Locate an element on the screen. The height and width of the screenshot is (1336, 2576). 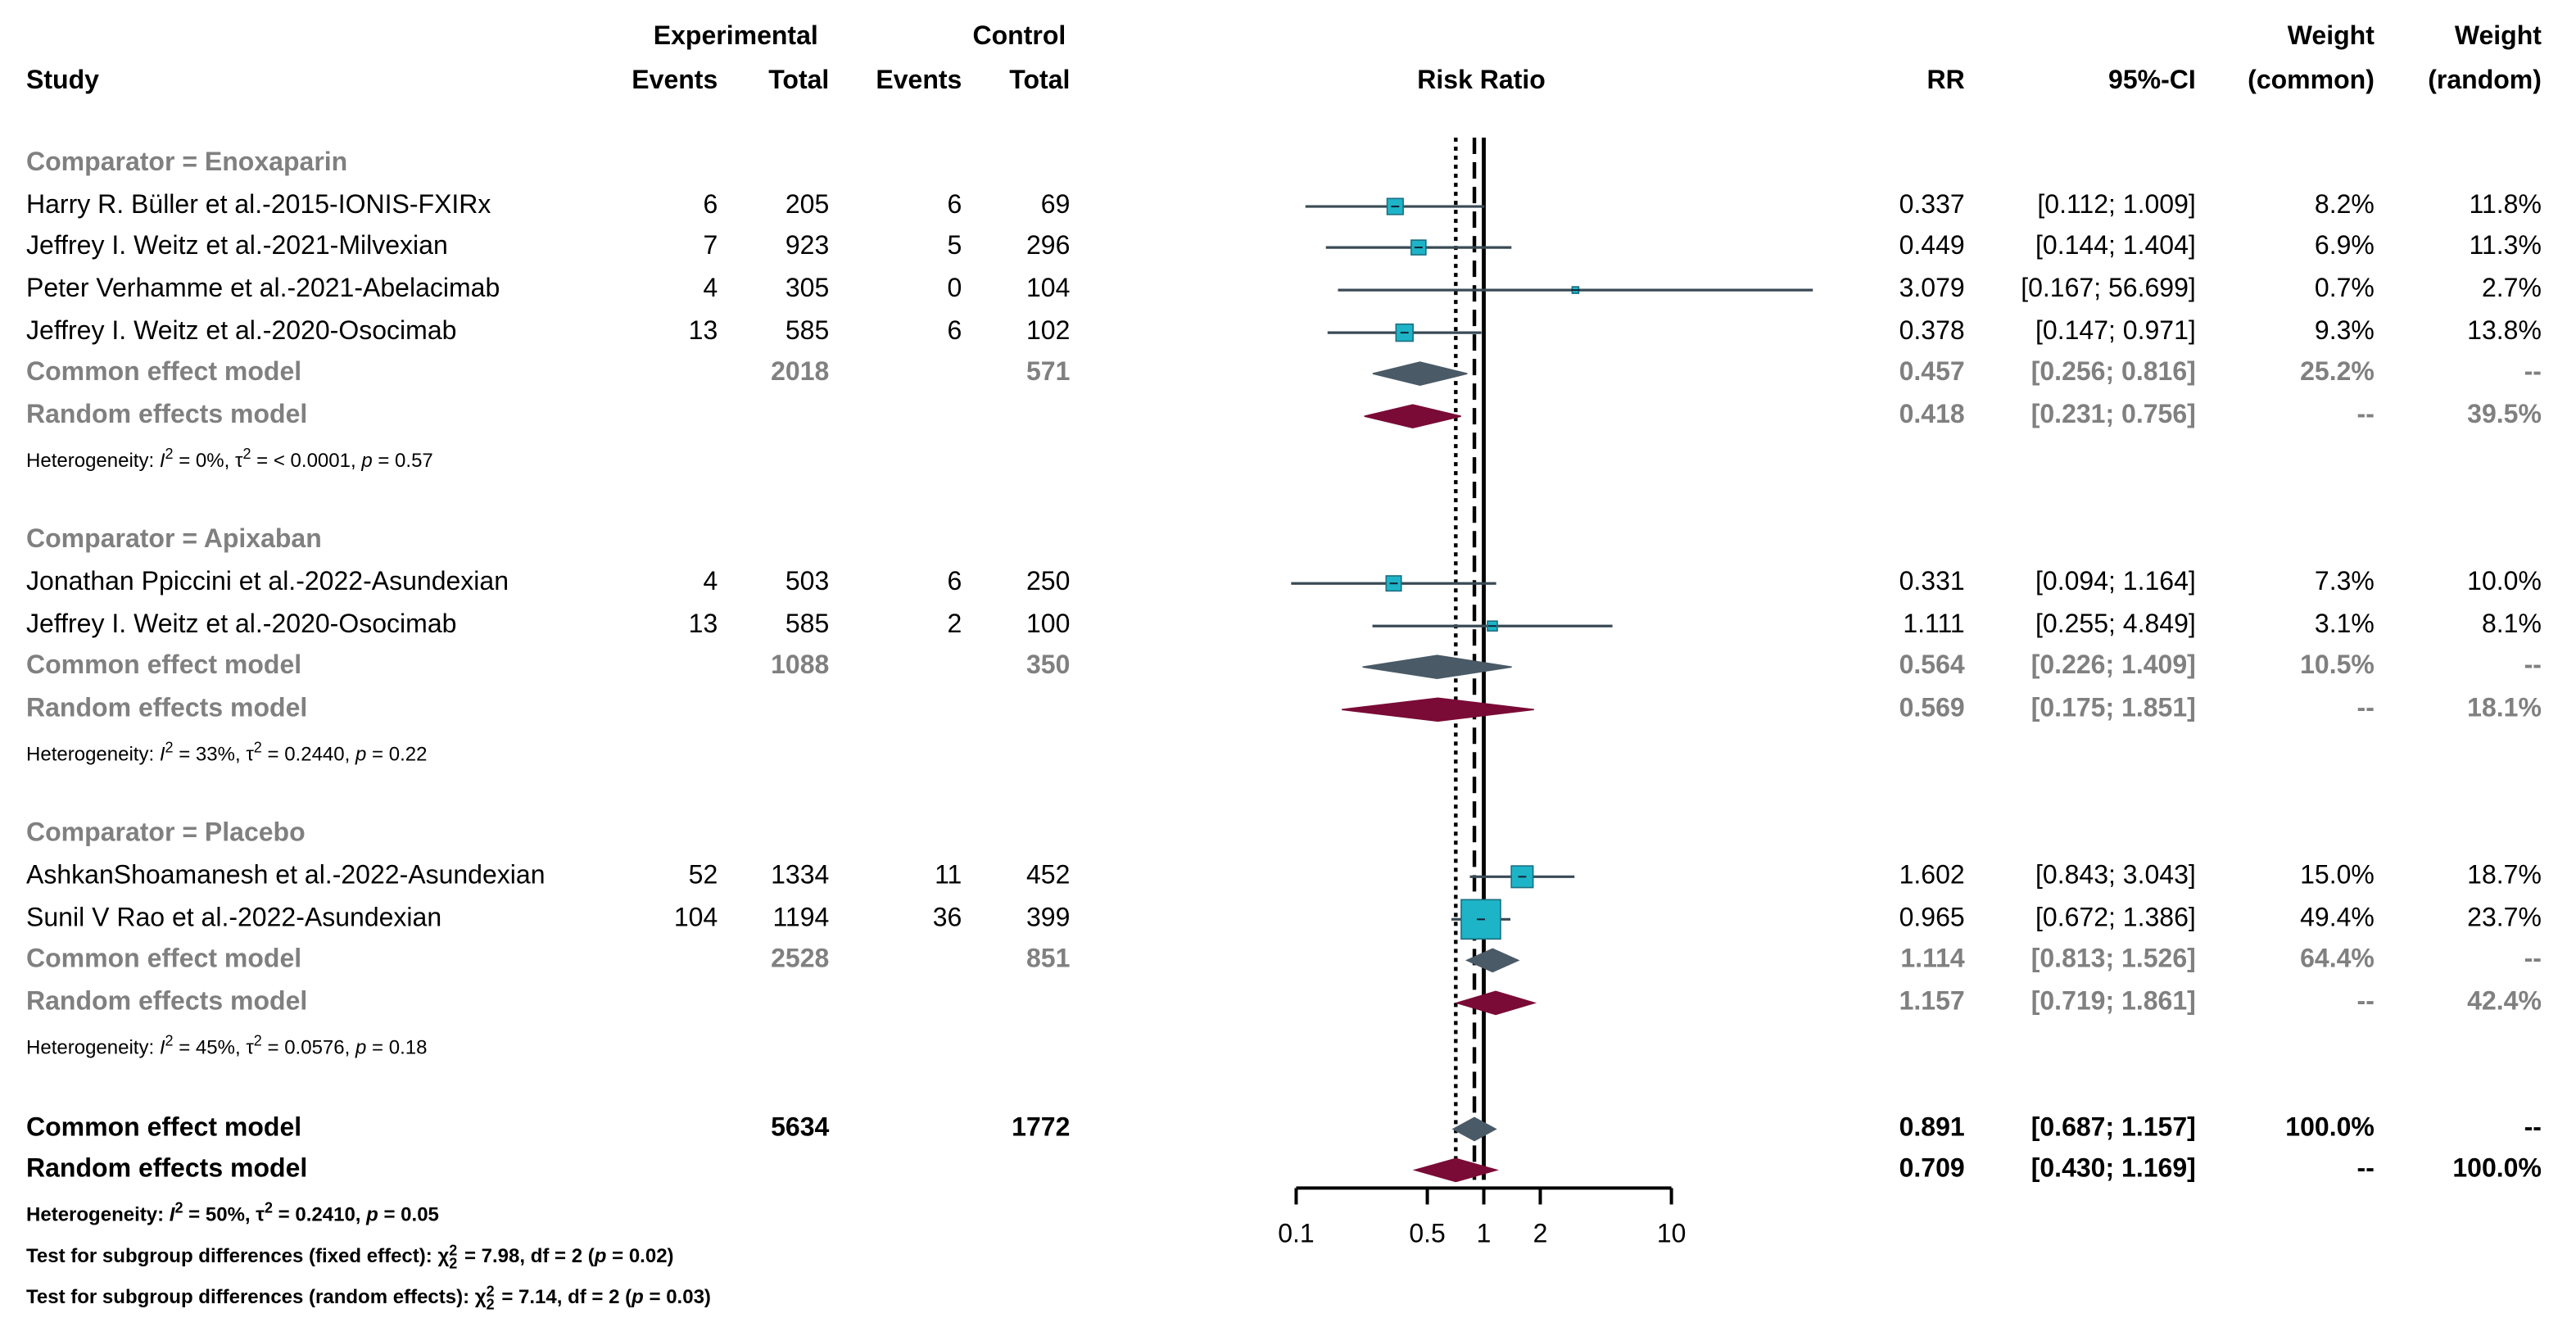
subgroup-random-rr: 0.569 is located at coordinates (1932, 709).